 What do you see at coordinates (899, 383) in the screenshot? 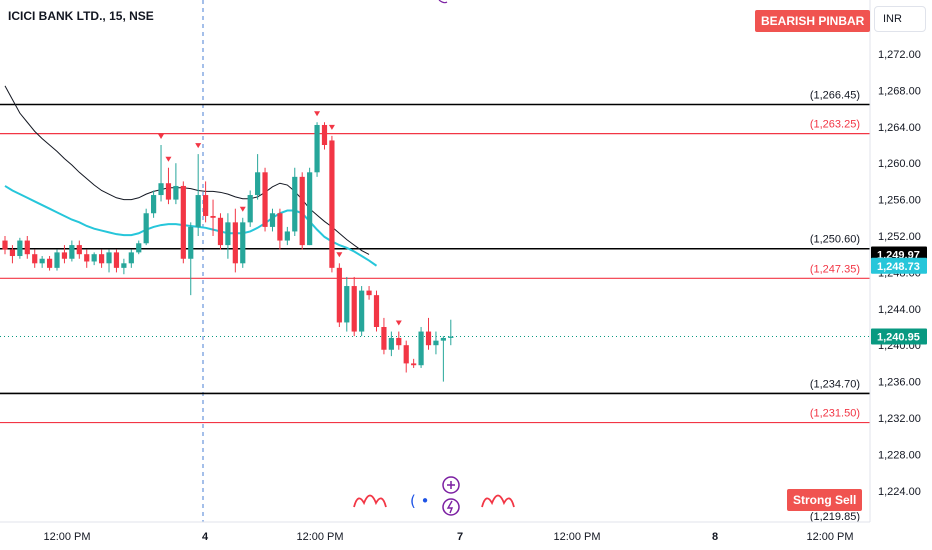
I see `price-tick-label: 1,236.00` at bounding box center [899, 383].